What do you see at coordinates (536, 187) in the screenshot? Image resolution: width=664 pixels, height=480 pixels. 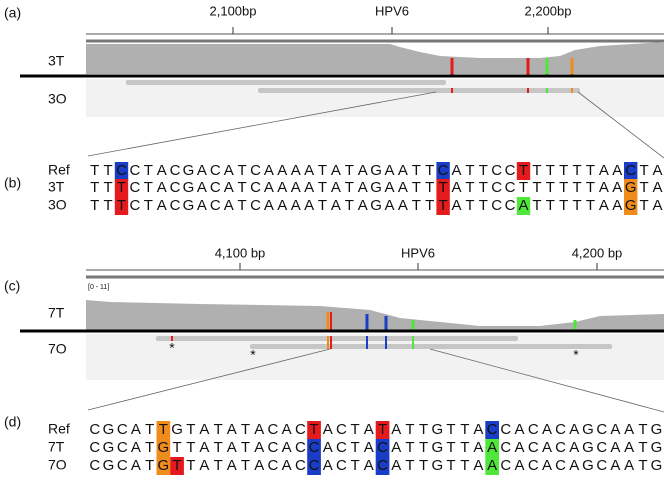 I see `bases: ATTCCTTTTTTAA` at bounding box center [536, 187].